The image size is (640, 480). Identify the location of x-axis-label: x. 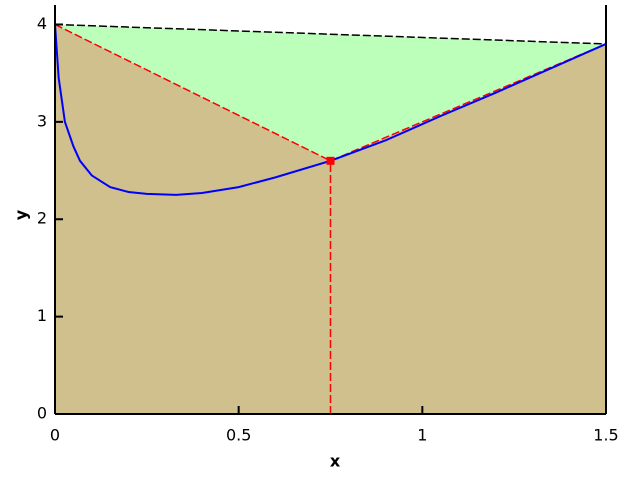
(335, 461).